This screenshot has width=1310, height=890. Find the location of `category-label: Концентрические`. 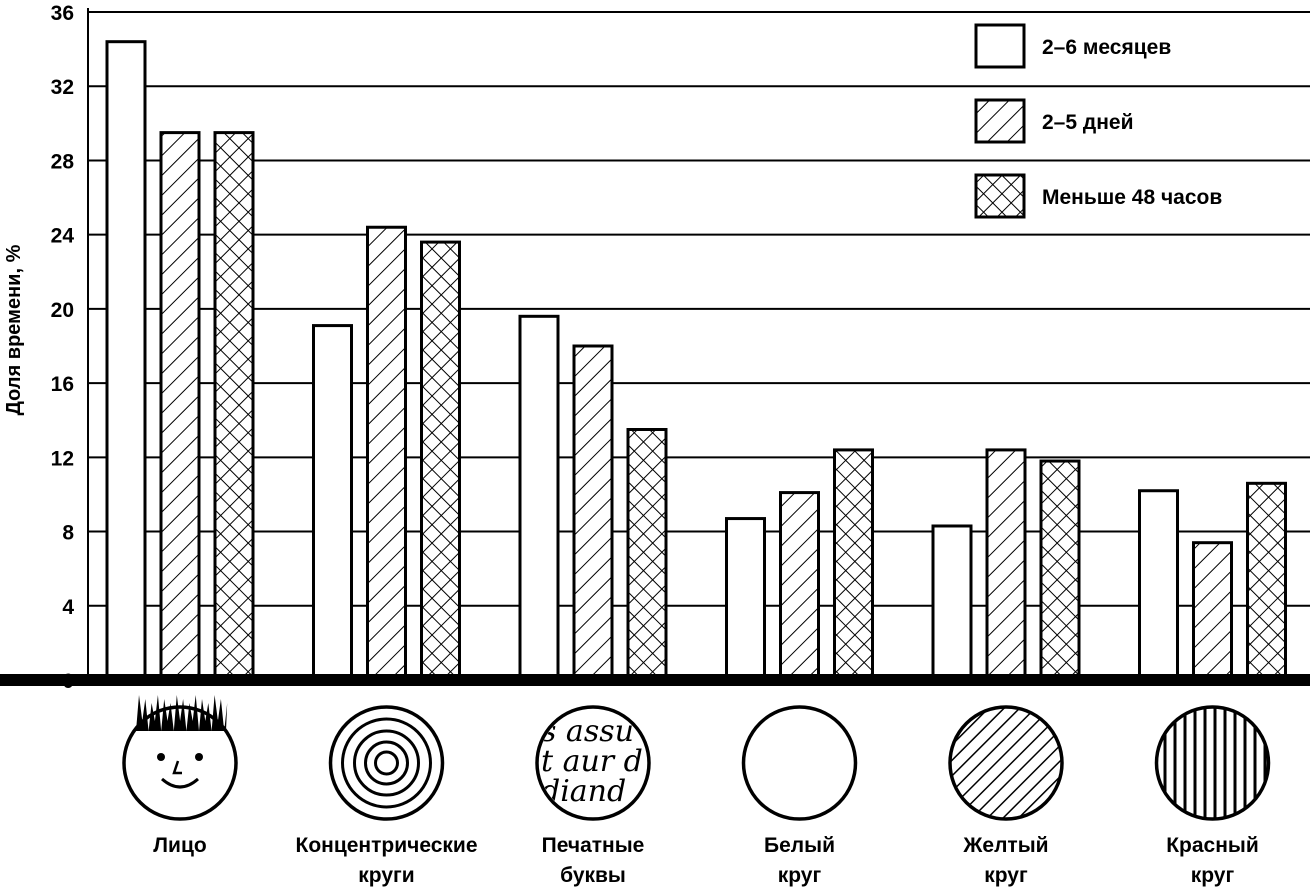

category-label: Концентрические is located at coordinates (387, 845).